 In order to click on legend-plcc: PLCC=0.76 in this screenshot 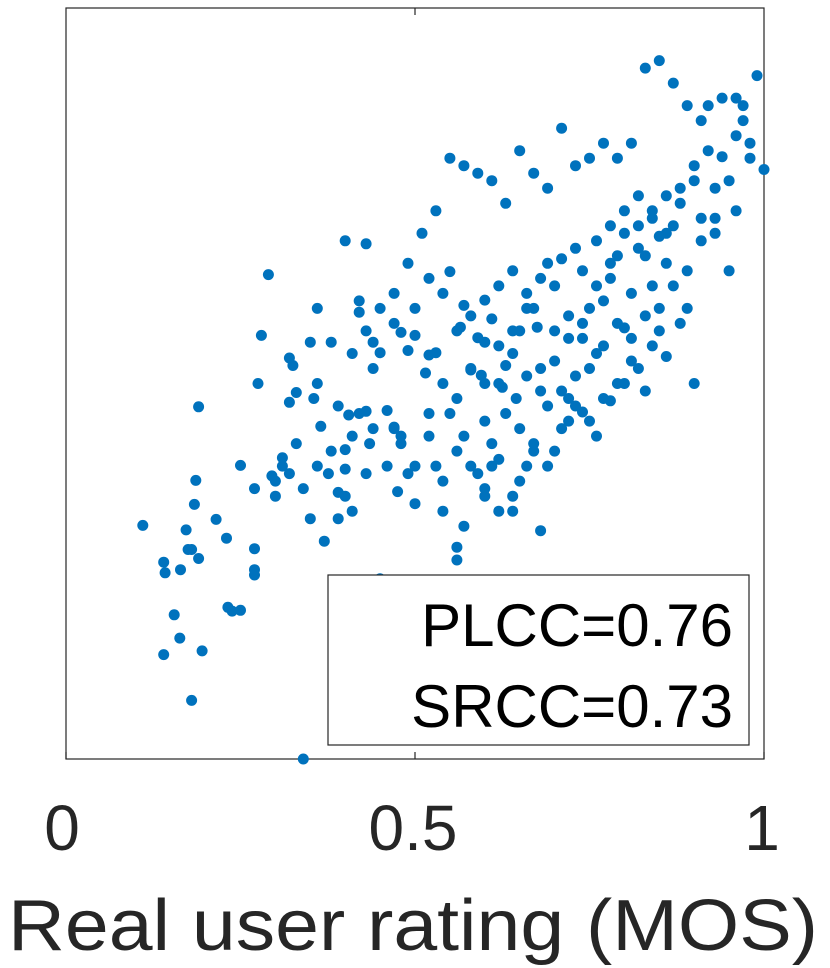, I will do `click(577, 625)`.